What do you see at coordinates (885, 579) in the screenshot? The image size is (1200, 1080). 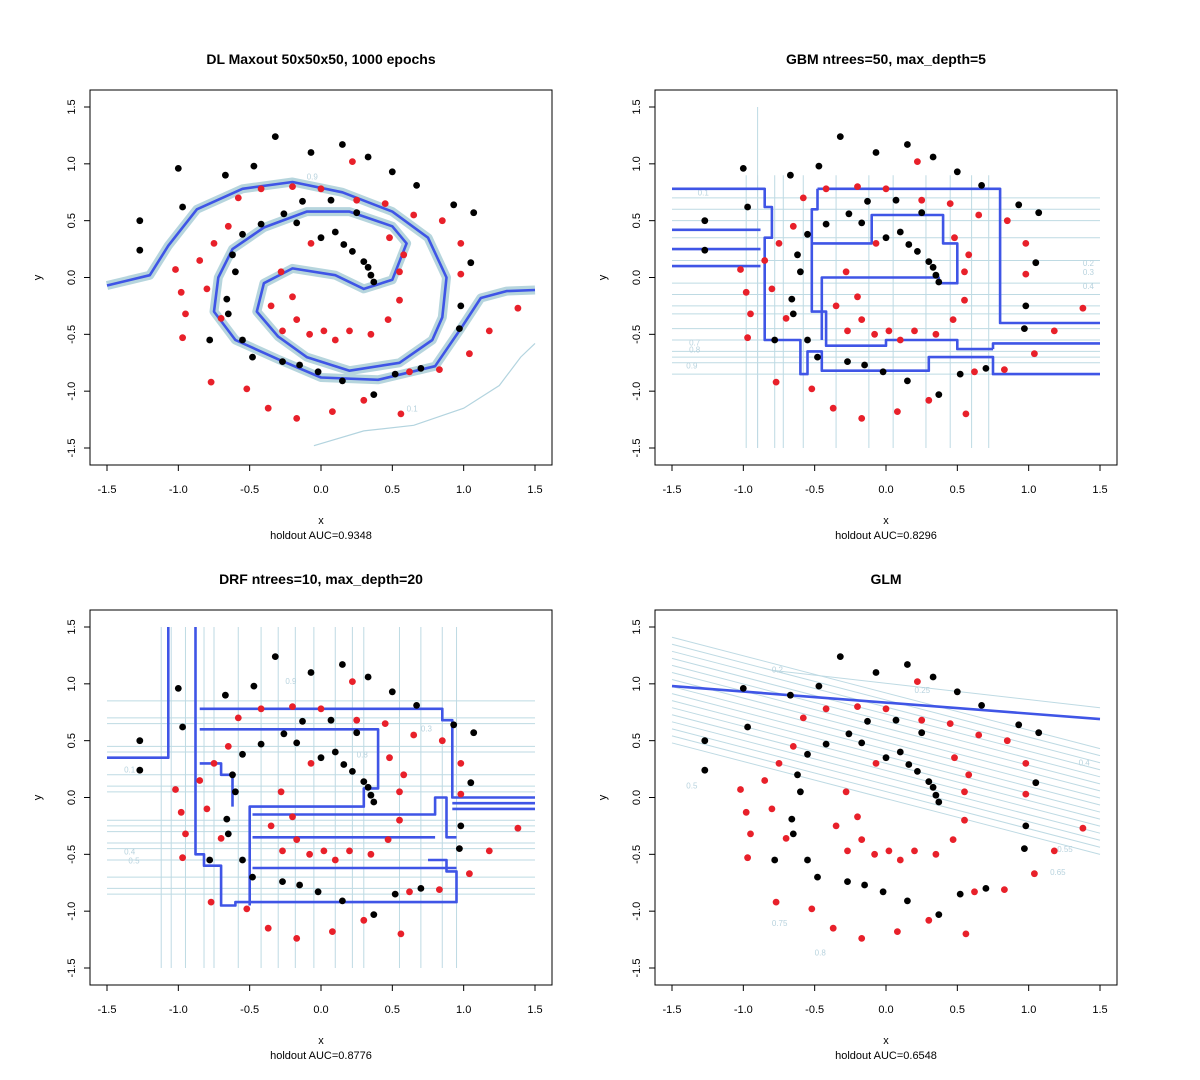 I see `chart-title: GLM` at bounding box center [885, 579].